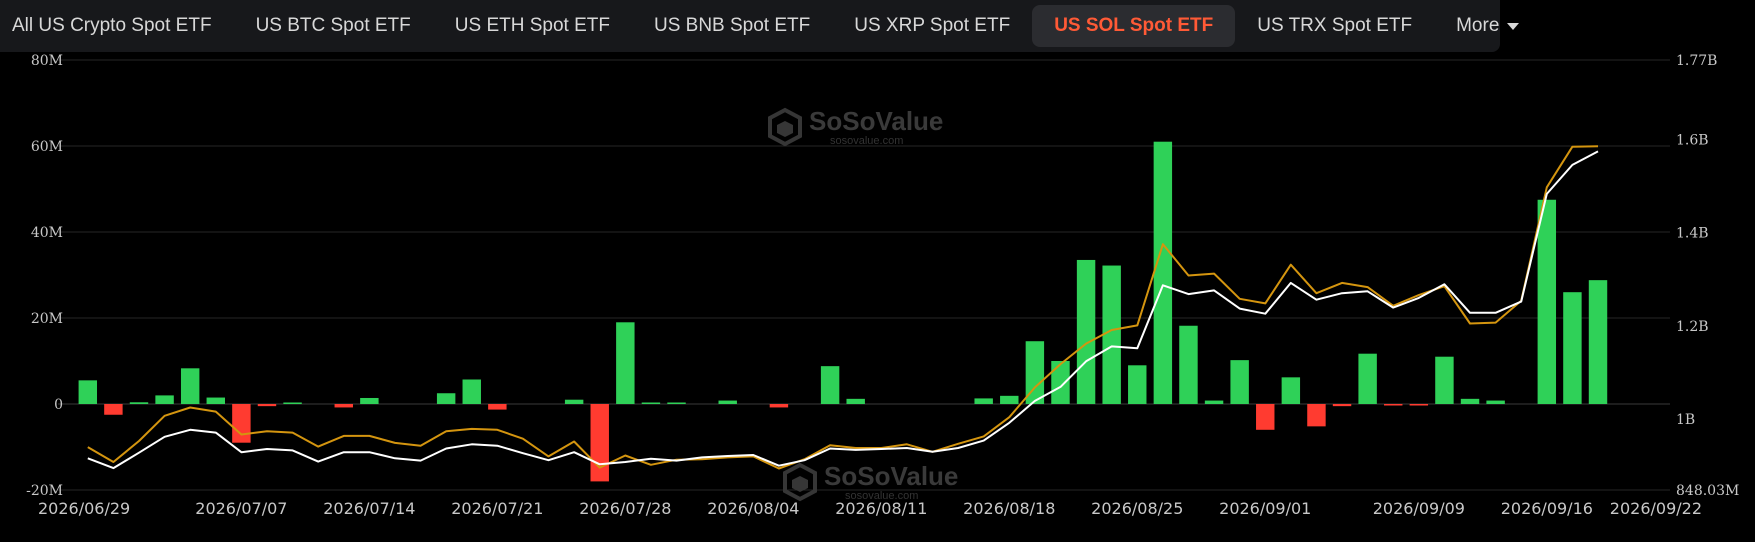 This screenshot has height=542, width=1755. What do you see at coordinates (47, 61) in the screenshot?
I see `left-y-tick-label: 80M` at bounding box center [47, 61].